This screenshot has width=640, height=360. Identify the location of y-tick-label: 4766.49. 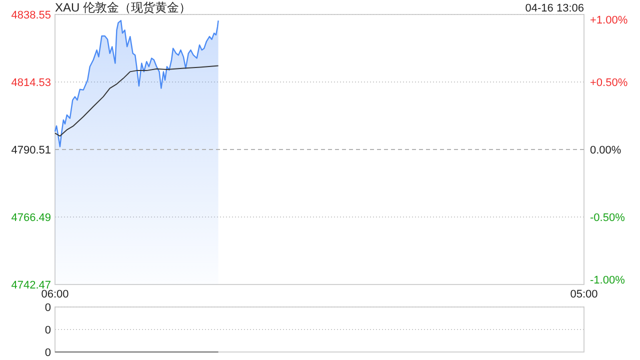
(31, 218).